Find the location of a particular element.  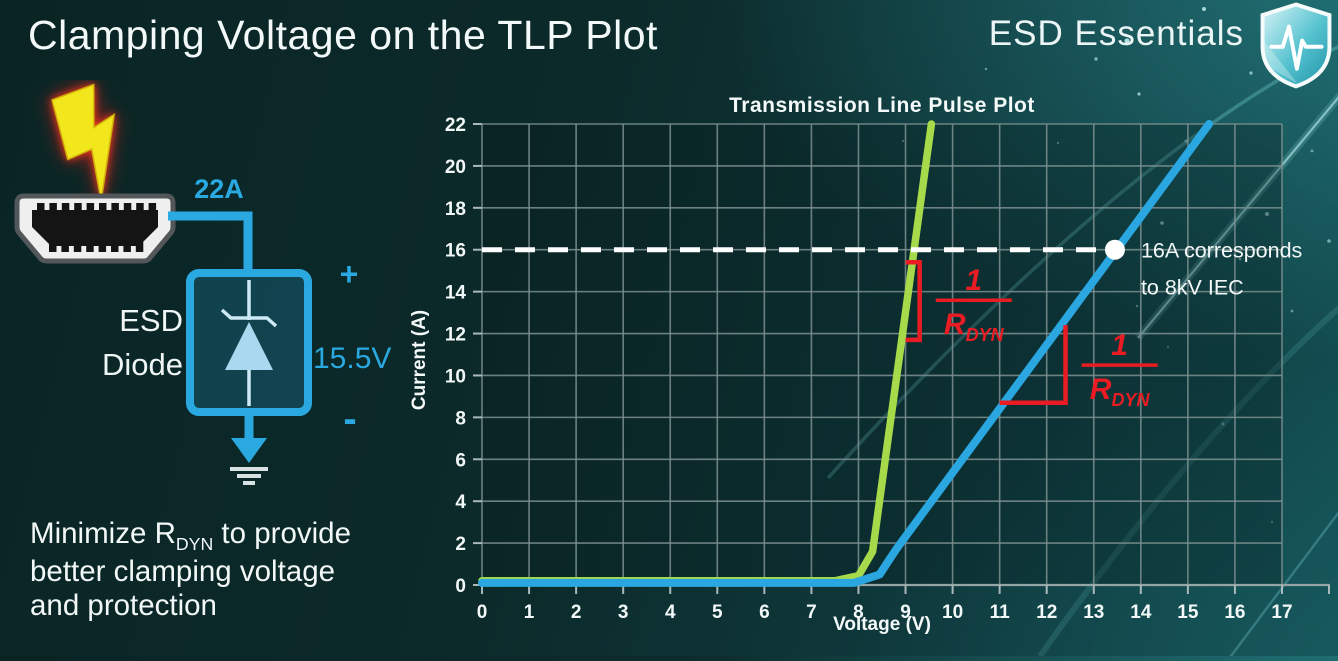

x-tick-label: 11 is located at coordinates (1000, 612).